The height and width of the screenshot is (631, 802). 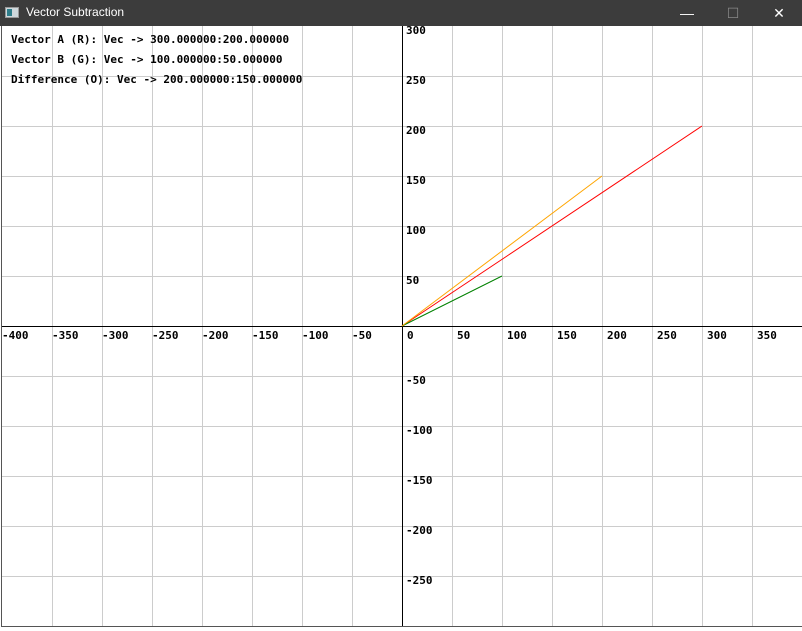 I want to click on y-tick-label: -200, so click(x=419, y=530).